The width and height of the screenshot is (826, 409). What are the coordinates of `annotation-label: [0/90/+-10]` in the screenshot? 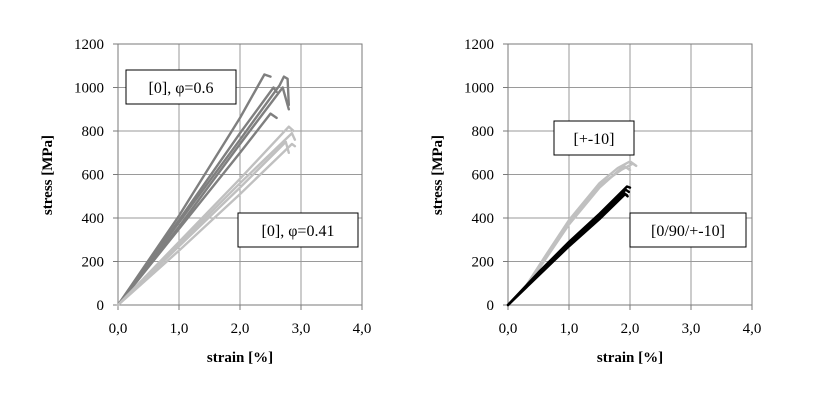 It's located at (688, 231).